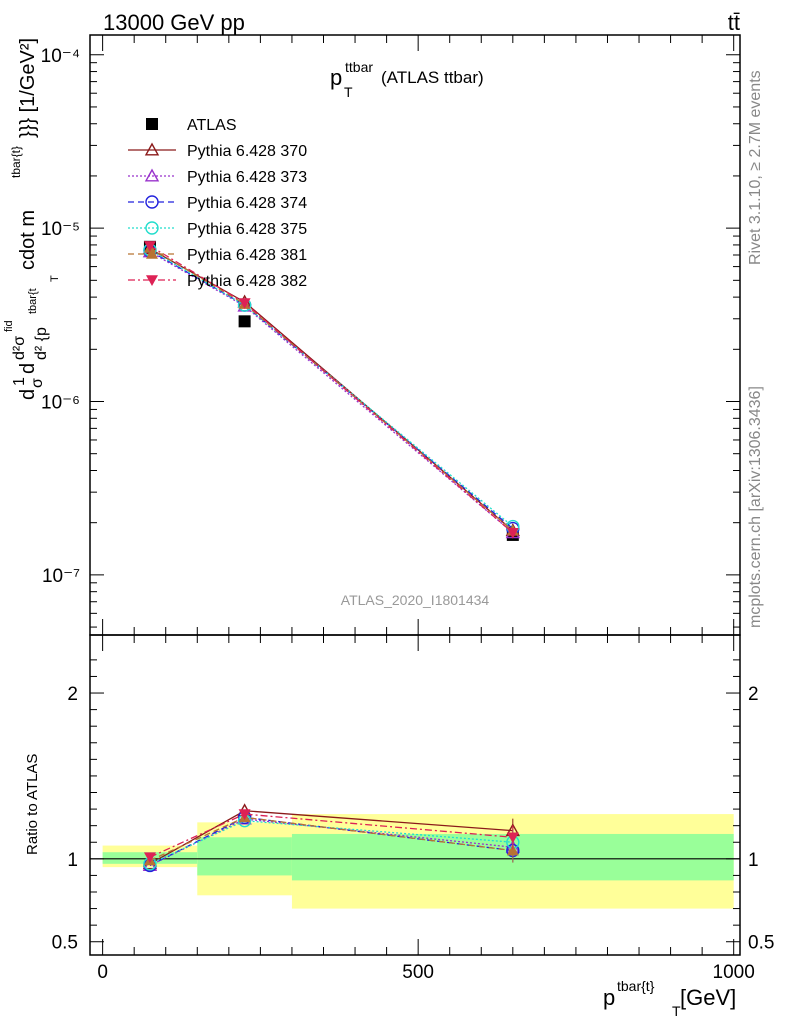  I want to click on x-axis-label: p tbar{t} T [GeV], so click(669, 998).